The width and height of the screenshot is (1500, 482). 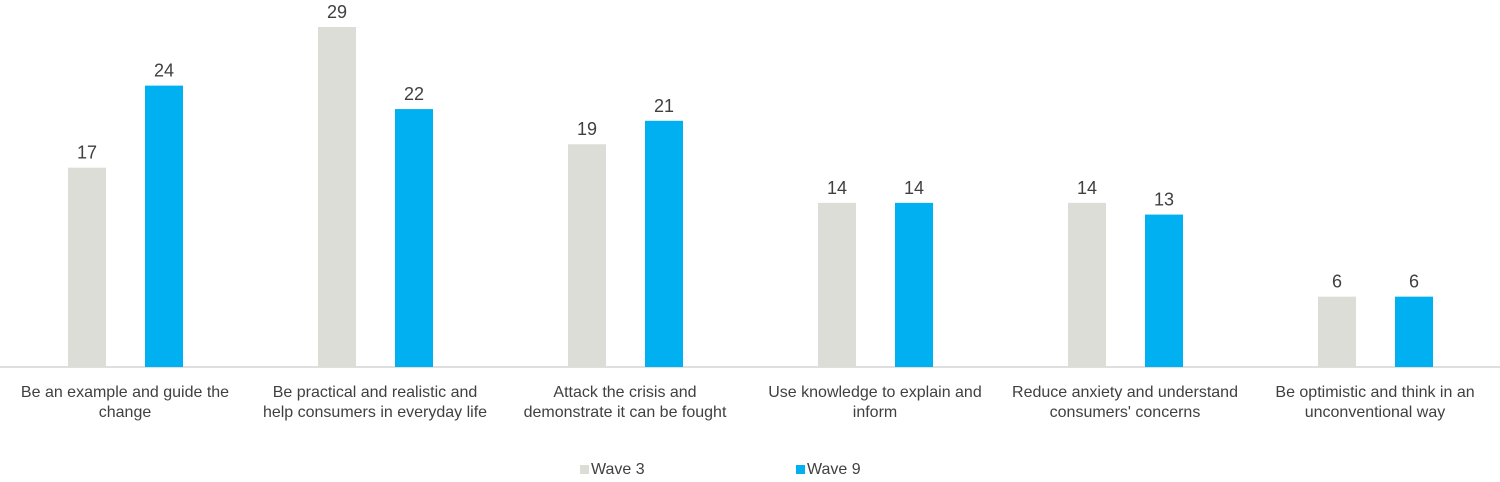 I want to click on data-label: 19, so click(x=587, y=129).